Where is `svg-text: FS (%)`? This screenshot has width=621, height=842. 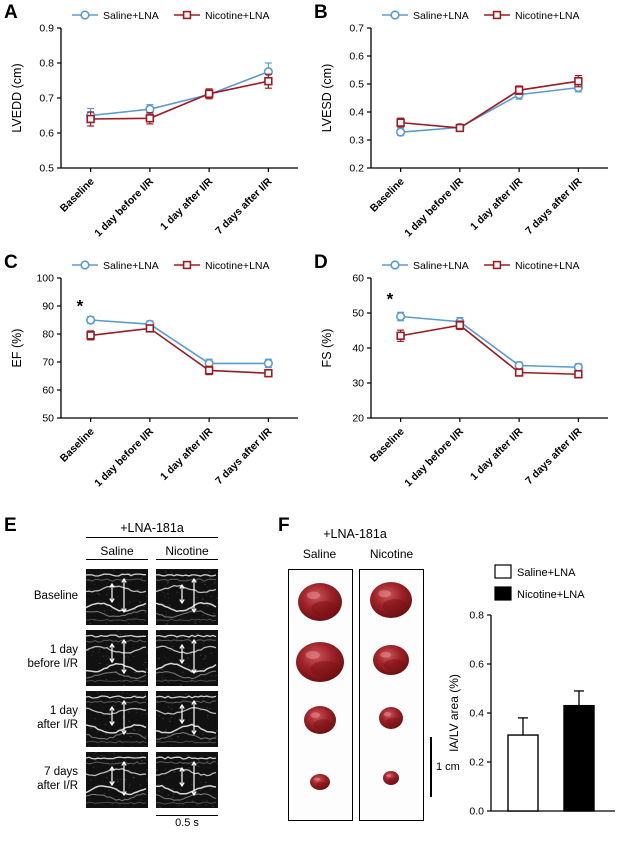 svg-text: FS (%) is located at coordinates (327, 348).